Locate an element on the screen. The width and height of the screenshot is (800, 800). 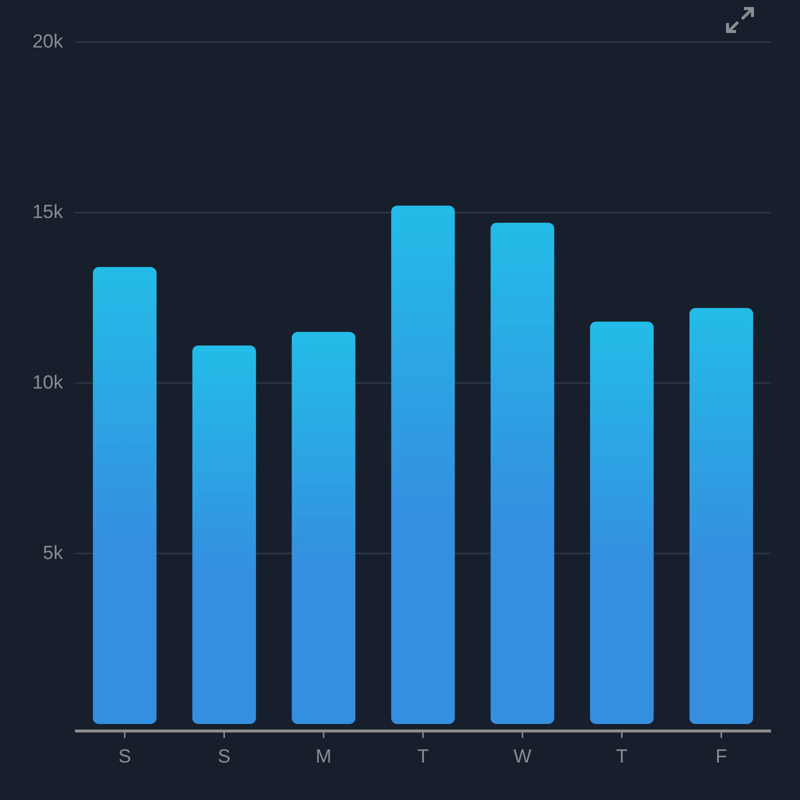
y-tick-label: 20k is located at coordinates (48, 42).